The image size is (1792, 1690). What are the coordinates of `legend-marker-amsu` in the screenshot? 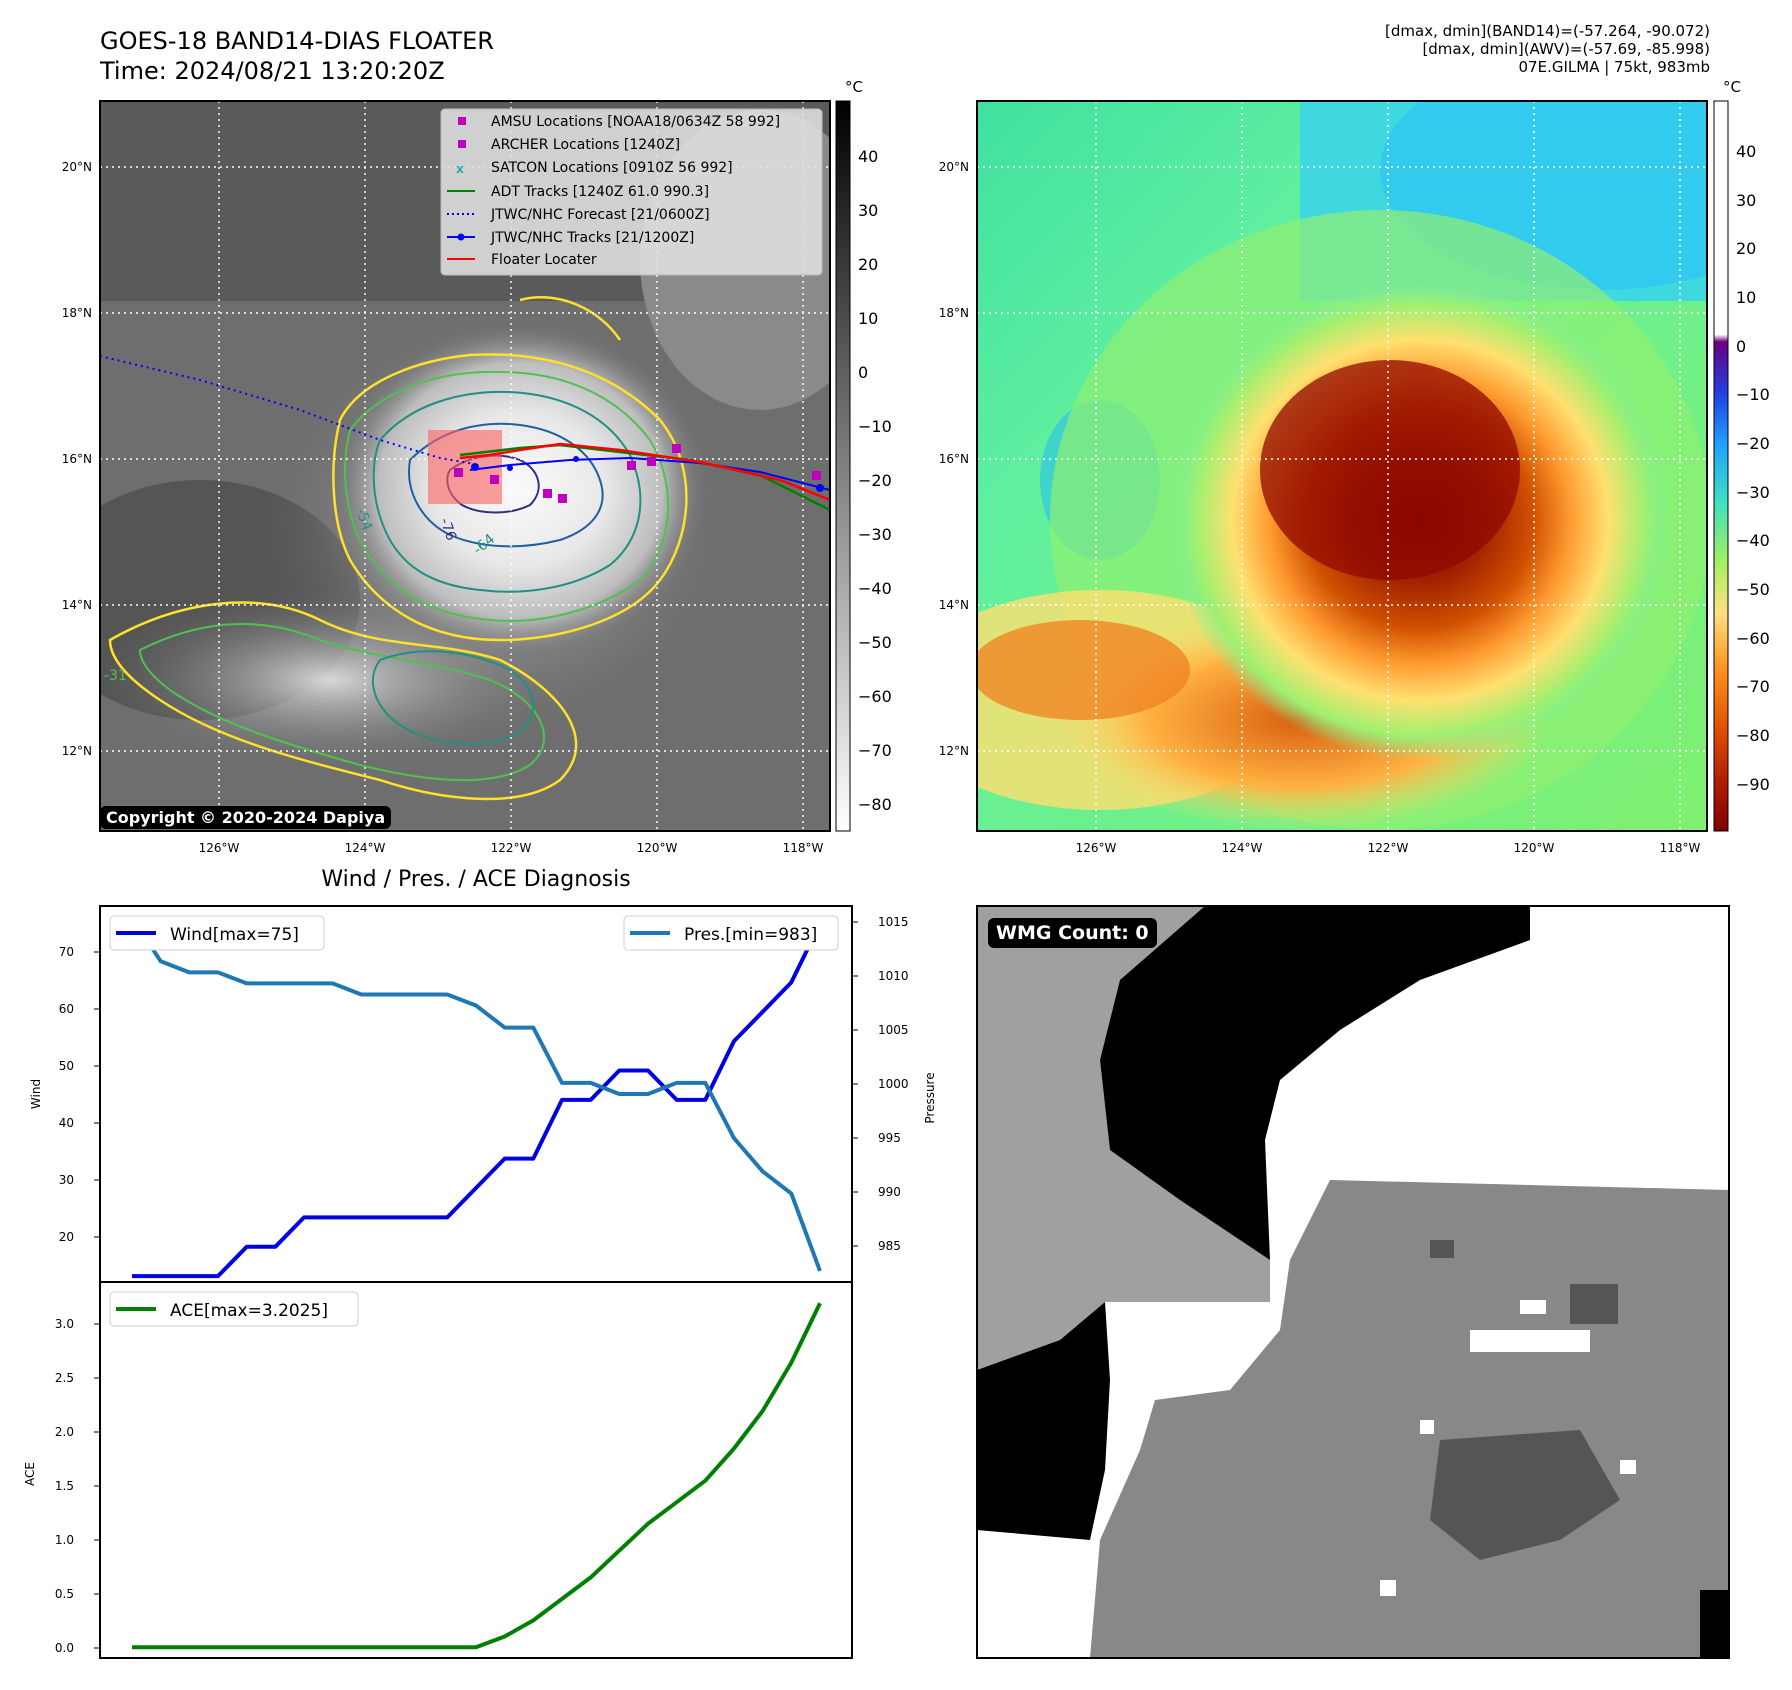 It's located at (462, 121).